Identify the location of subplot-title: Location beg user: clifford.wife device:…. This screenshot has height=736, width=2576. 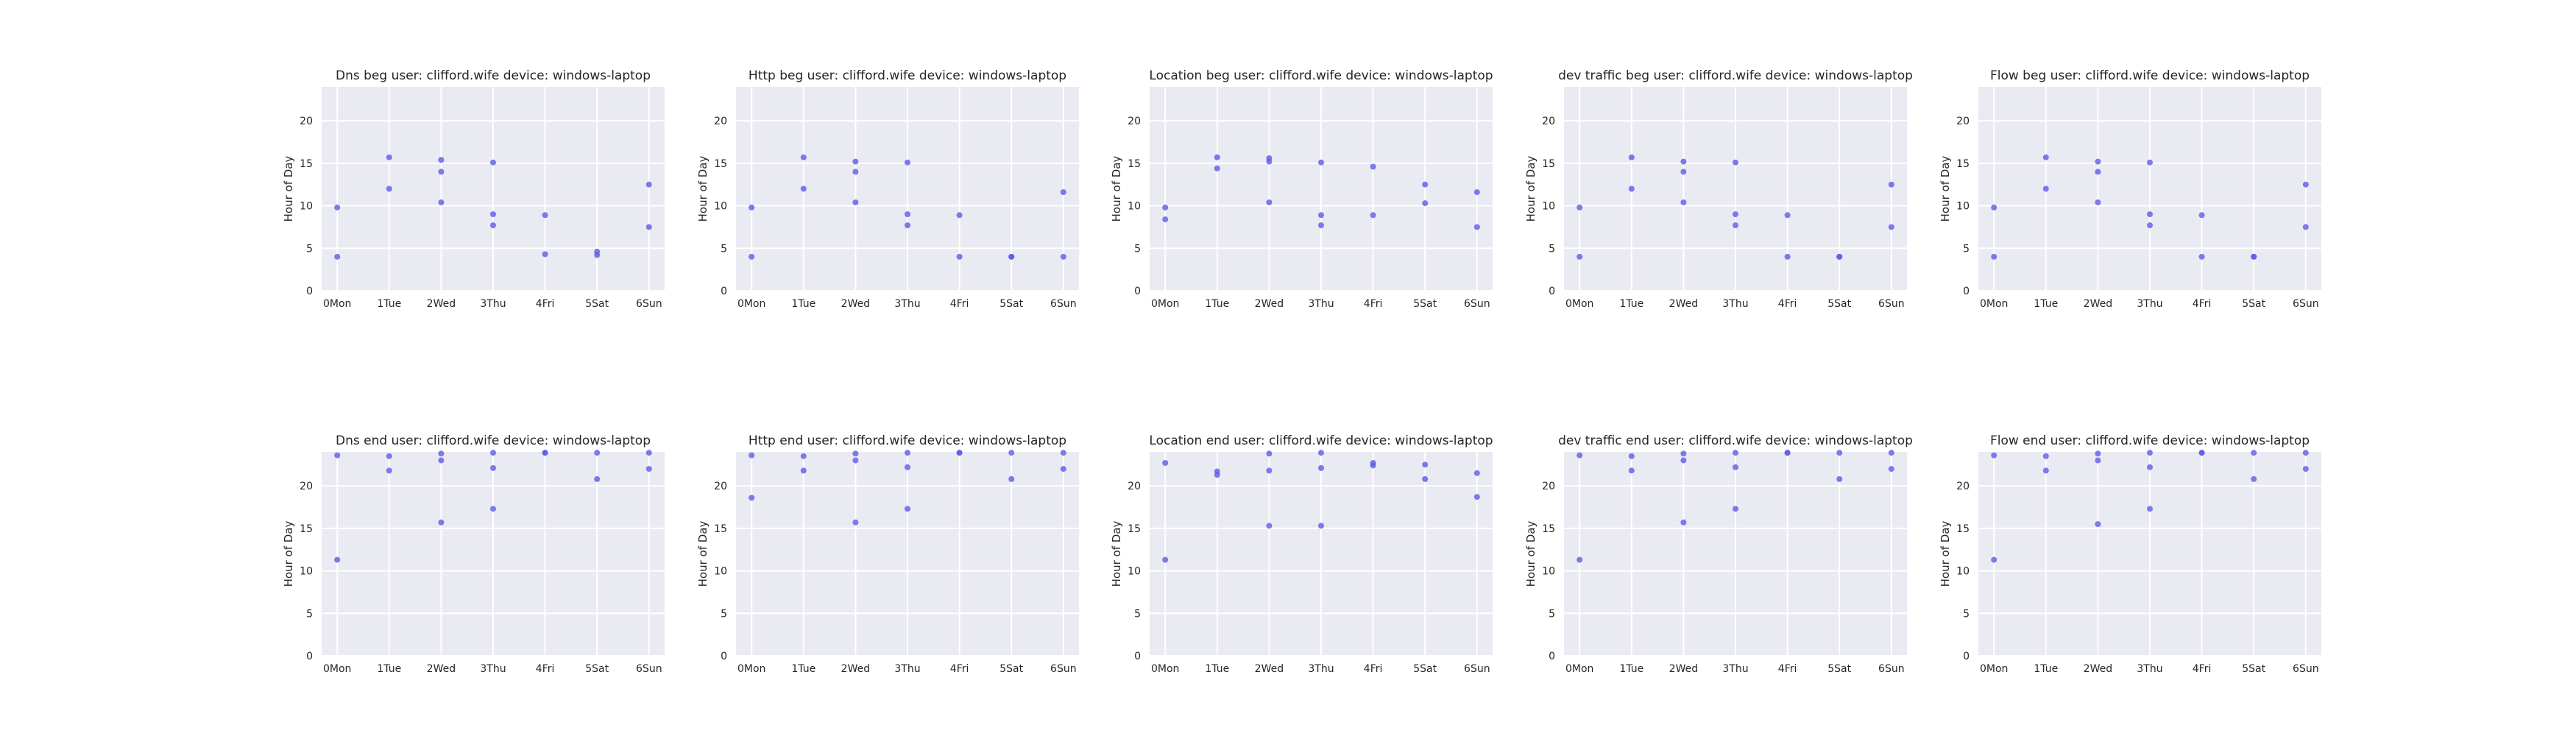
(1321, 75).